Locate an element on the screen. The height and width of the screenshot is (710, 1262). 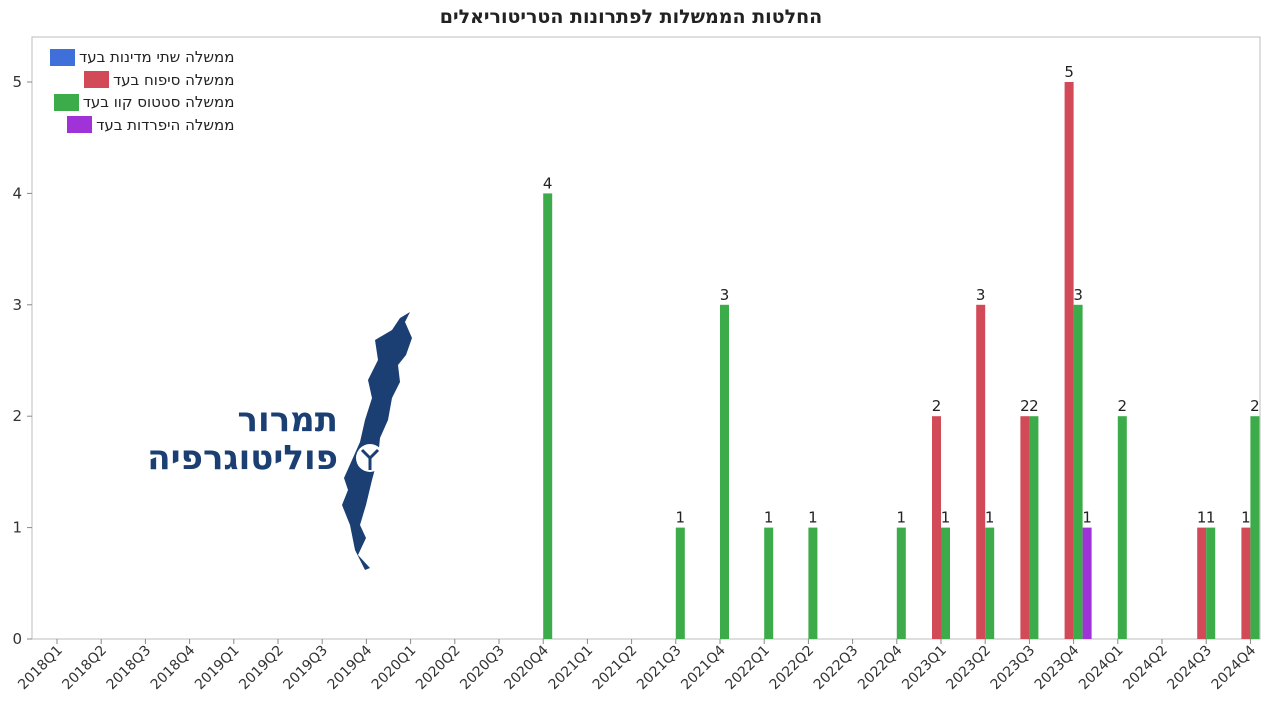
y-tick-label: 1 is located at coordinates (17, 528).